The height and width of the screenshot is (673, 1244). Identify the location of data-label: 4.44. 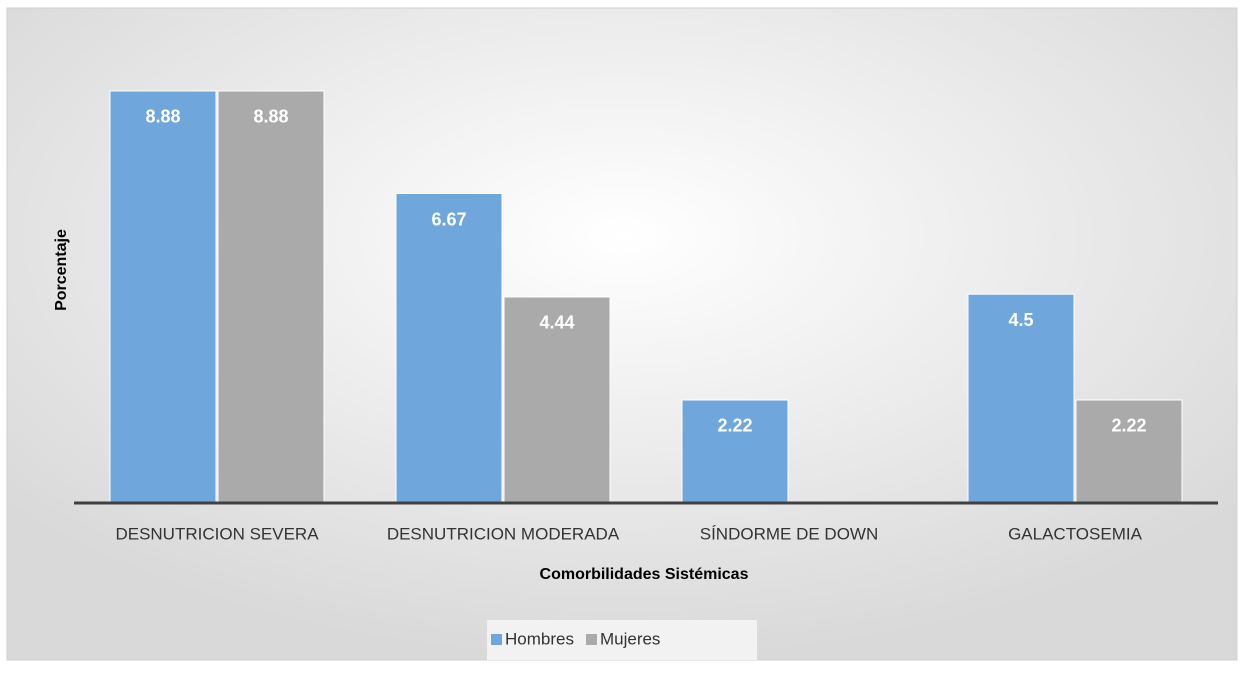
(556, 323).